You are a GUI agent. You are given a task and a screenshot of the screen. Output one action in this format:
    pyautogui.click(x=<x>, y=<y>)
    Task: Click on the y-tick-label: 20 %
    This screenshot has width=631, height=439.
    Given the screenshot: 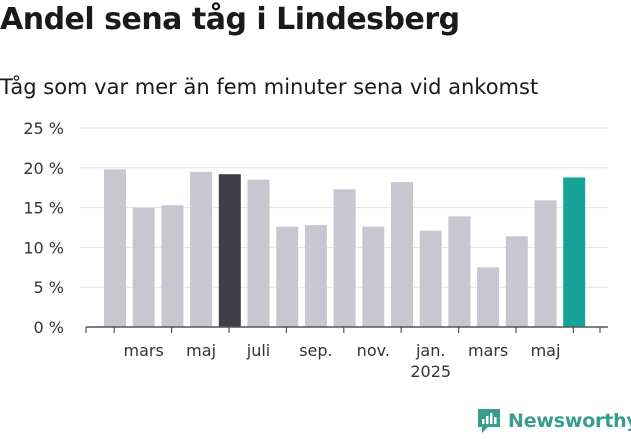 What is the action you would take?
    pyautogui.click(x=43, y=168)
    